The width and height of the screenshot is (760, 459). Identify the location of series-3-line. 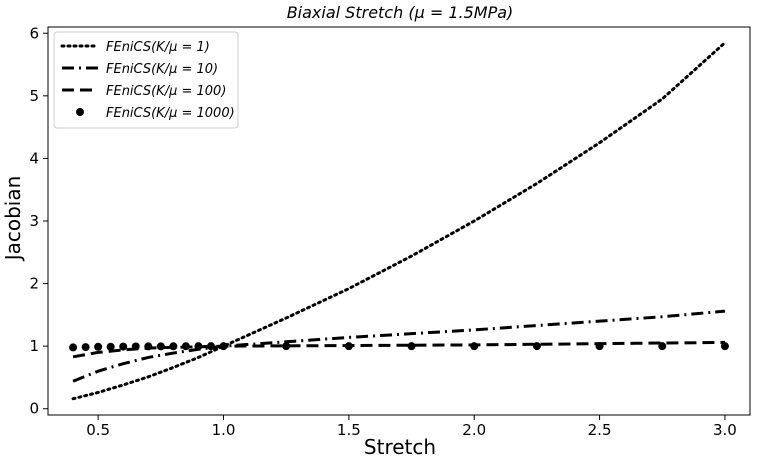
(398, 349).